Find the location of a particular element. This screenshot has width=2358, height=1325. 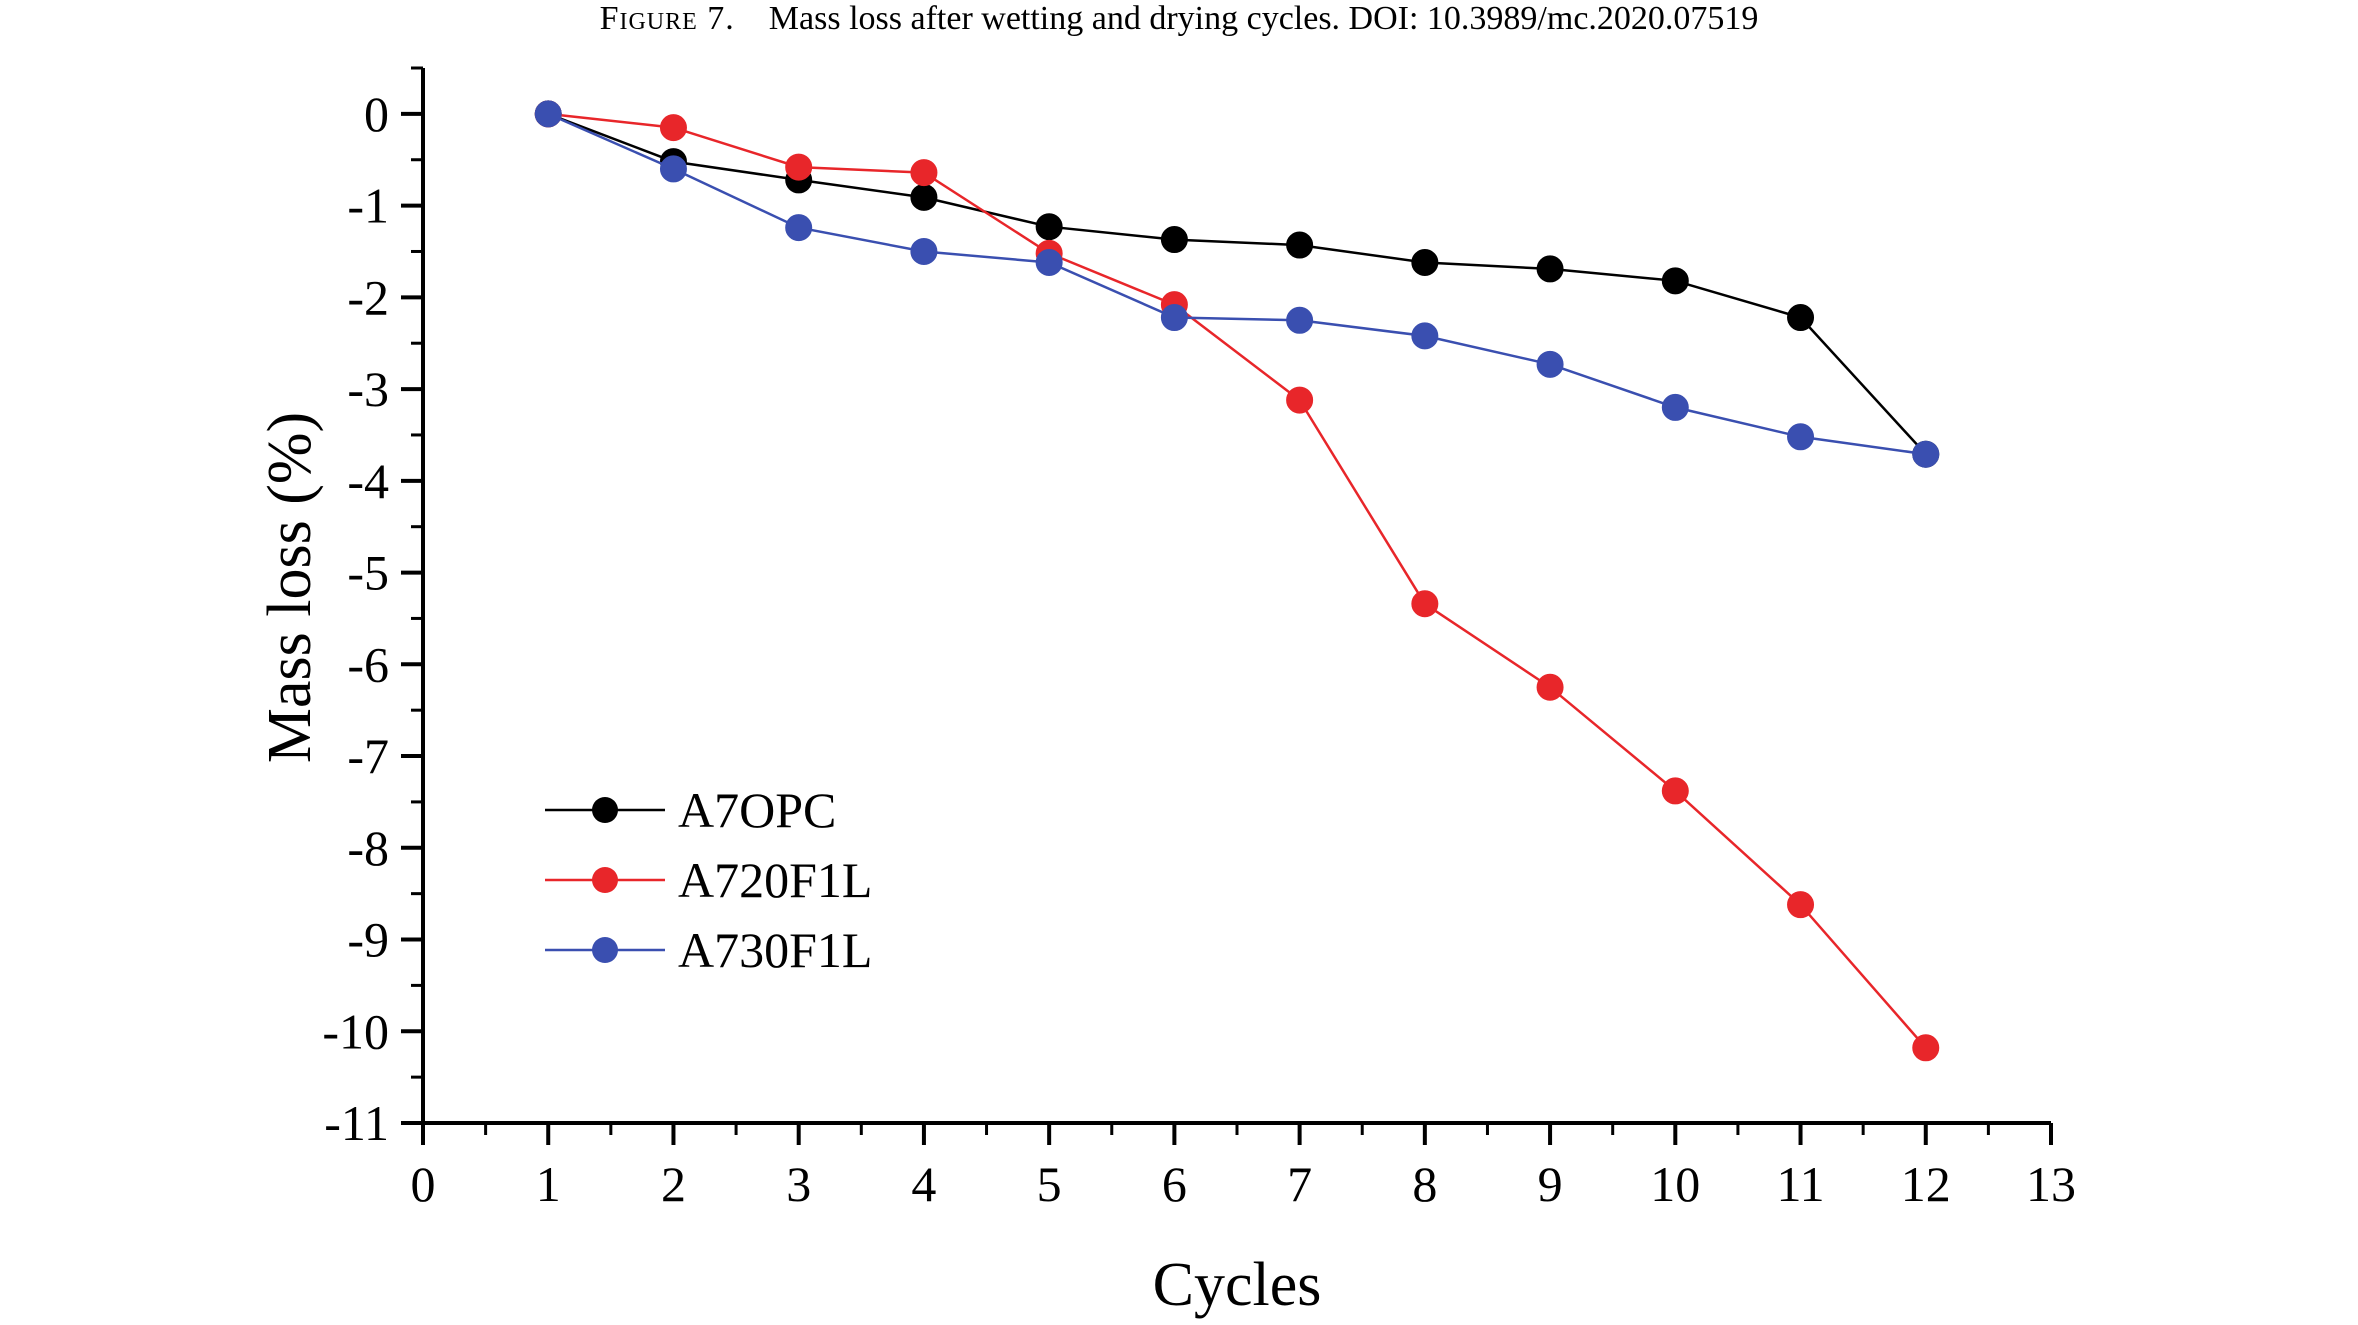

x-tick-label: 1 is located at coordinates (548, 1184).